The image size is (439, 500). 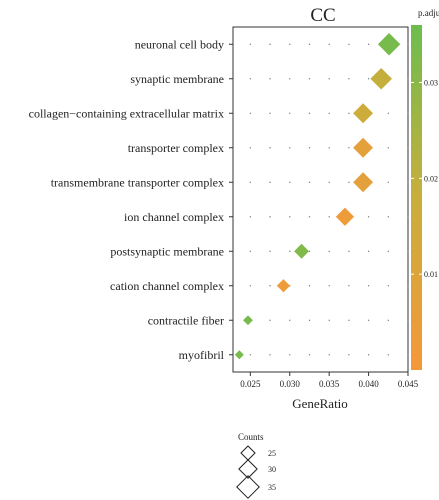 What do you see at coordinates (272, 487) in the screenshot?
I see `size-legend-label: 35` at bounding box center [272, 487].